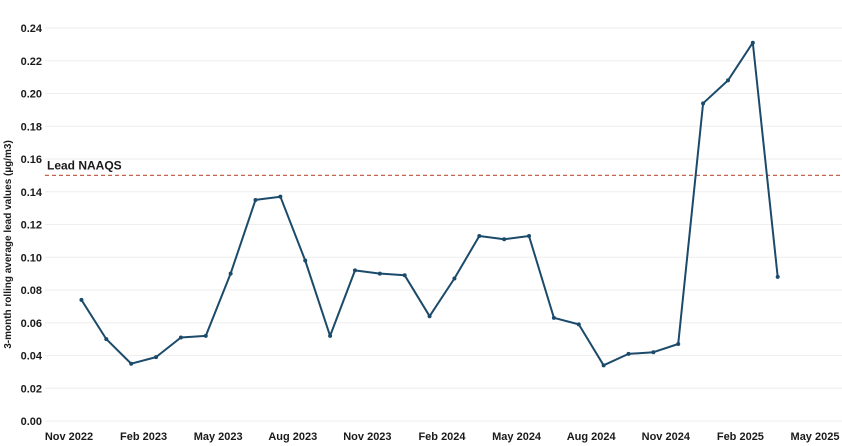 Image resolution: width=842 pixels, height=446 pixels. What do you see at coordinates (31, 291) in the screenshot?
I see `y-tick-label: 0.08` at bounding box center [31, 291].